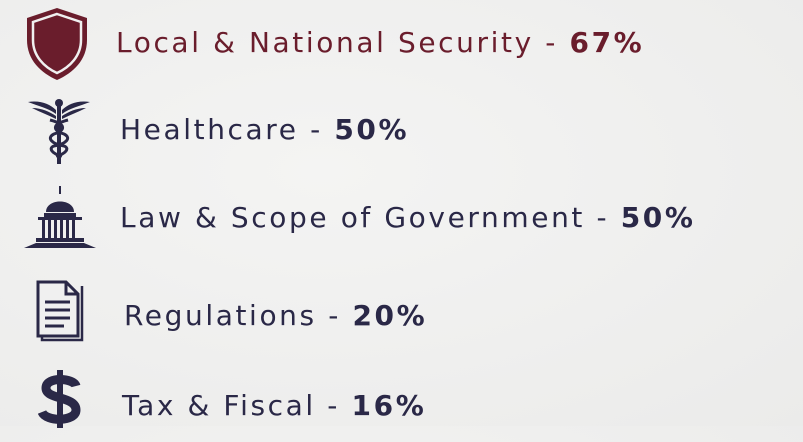 The height and width of the screenshot is (442, 803). I want to click on item-text: Law & Scope of Government - 50%, so click(408, 218).